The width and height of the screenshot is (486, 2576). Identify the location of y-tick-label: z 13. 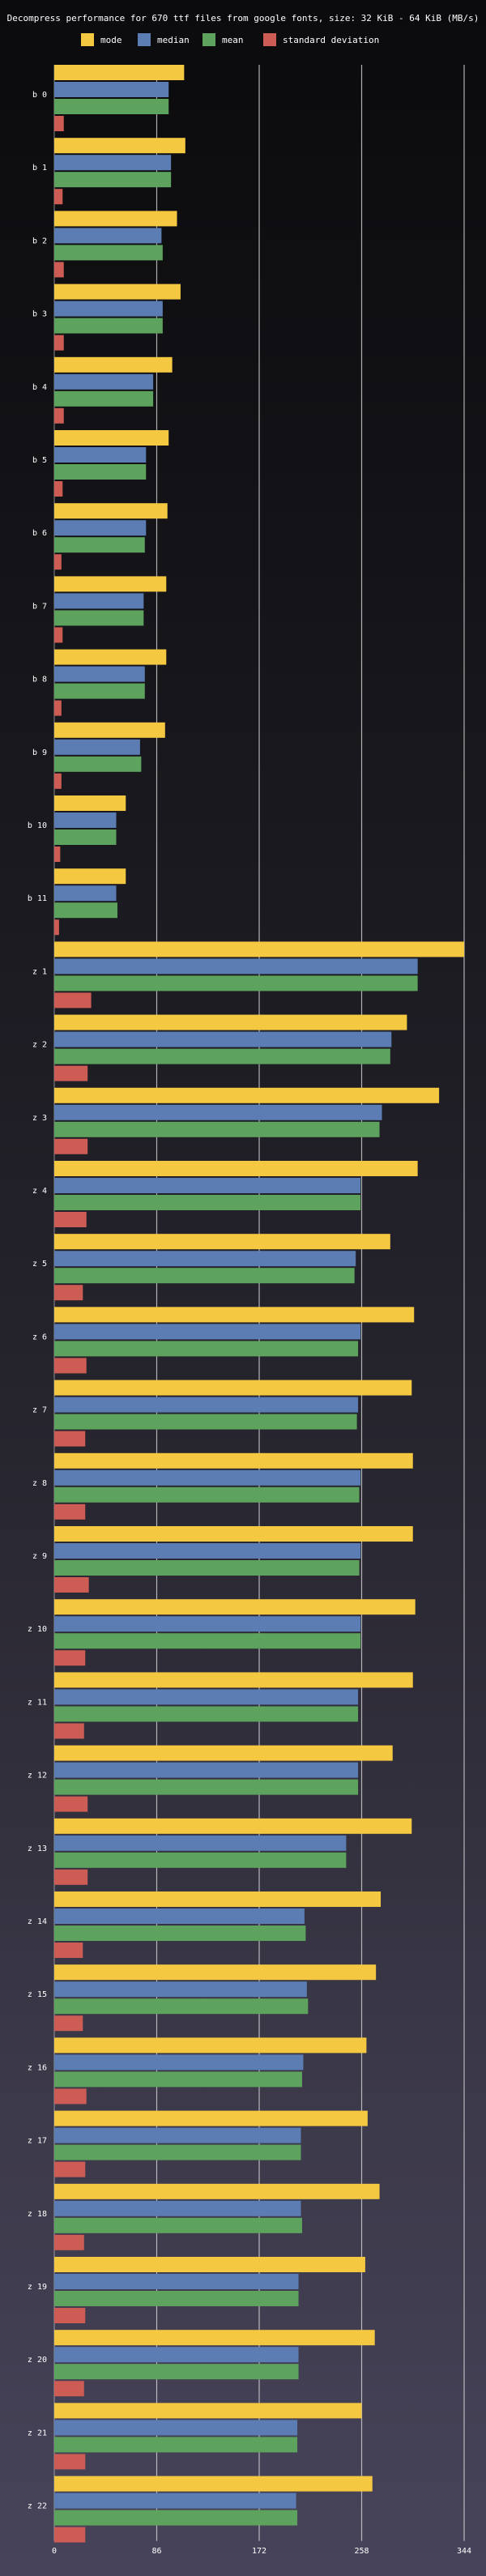
(37, 1849).